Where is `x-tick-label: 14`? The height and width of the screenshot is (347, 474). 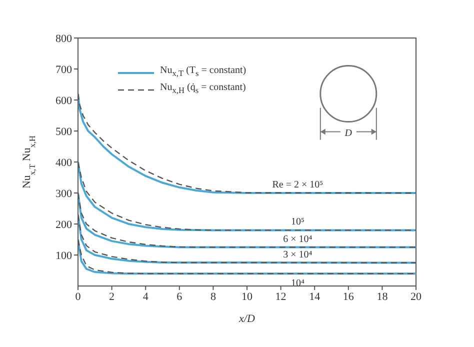 x-tick-label: 14 is located at coordinates (315, 296).